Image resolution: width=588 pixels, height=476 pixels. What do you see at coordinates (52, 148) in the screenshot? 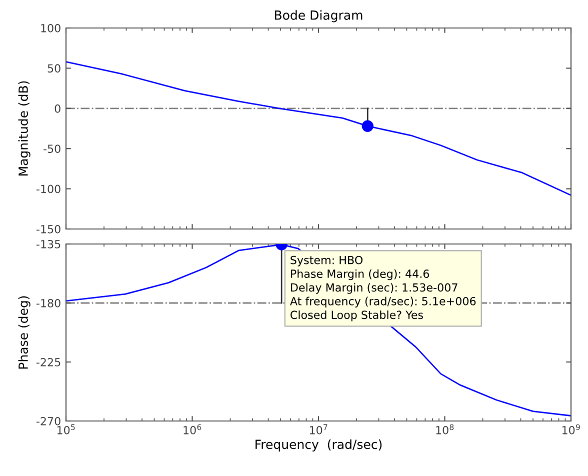
I see `y-tick-label: -50` at bounding box center [52, 148].